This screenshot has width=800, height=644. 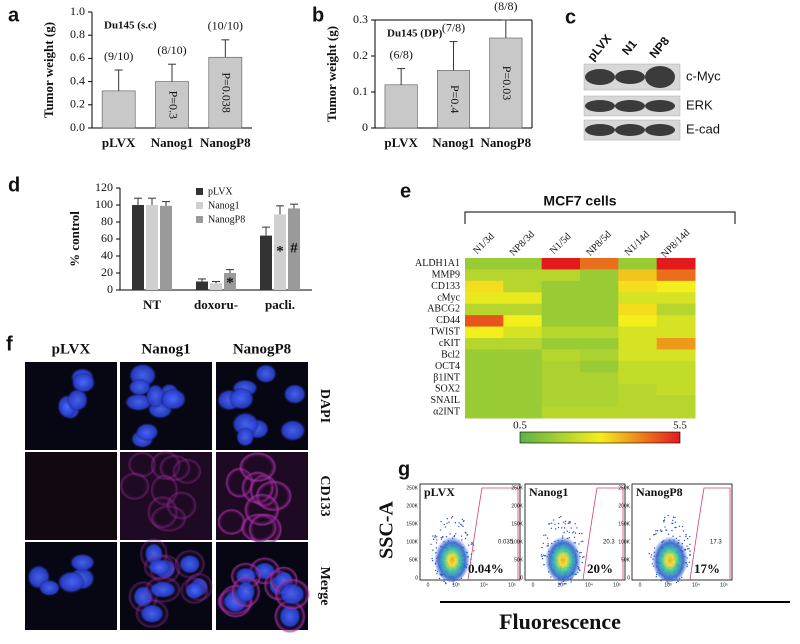 What do you see at coordinates (230, 283) in the screenshot?
I see `significance-marker: *` at bounding box center [230, 283].